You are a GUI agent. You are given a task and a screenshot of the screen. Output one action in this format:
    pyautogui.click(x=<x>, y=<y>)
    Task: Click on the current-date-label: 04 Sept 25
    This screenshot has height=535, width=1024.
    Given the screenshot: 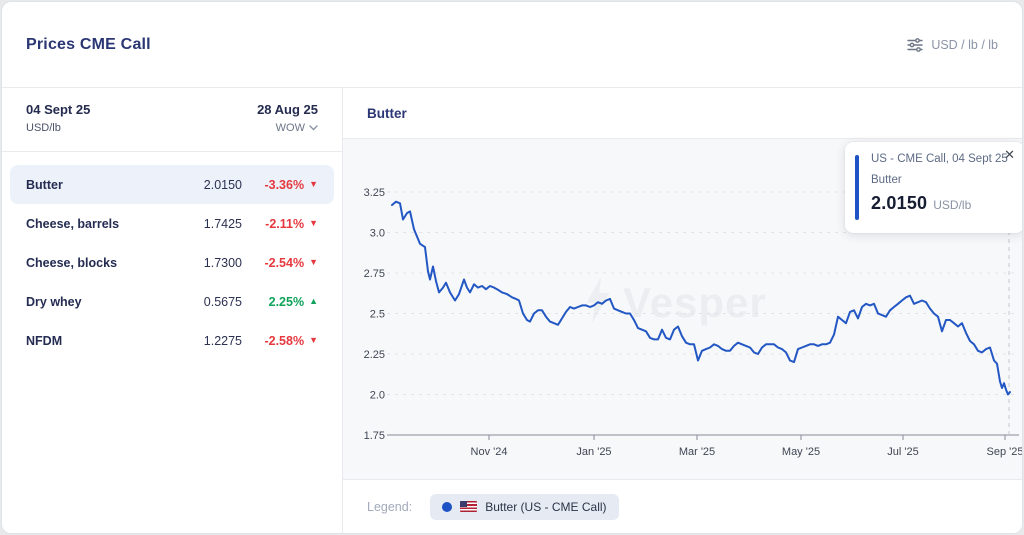 What is the action you would take?
    pyautogui.click(x=58, y=109)
    